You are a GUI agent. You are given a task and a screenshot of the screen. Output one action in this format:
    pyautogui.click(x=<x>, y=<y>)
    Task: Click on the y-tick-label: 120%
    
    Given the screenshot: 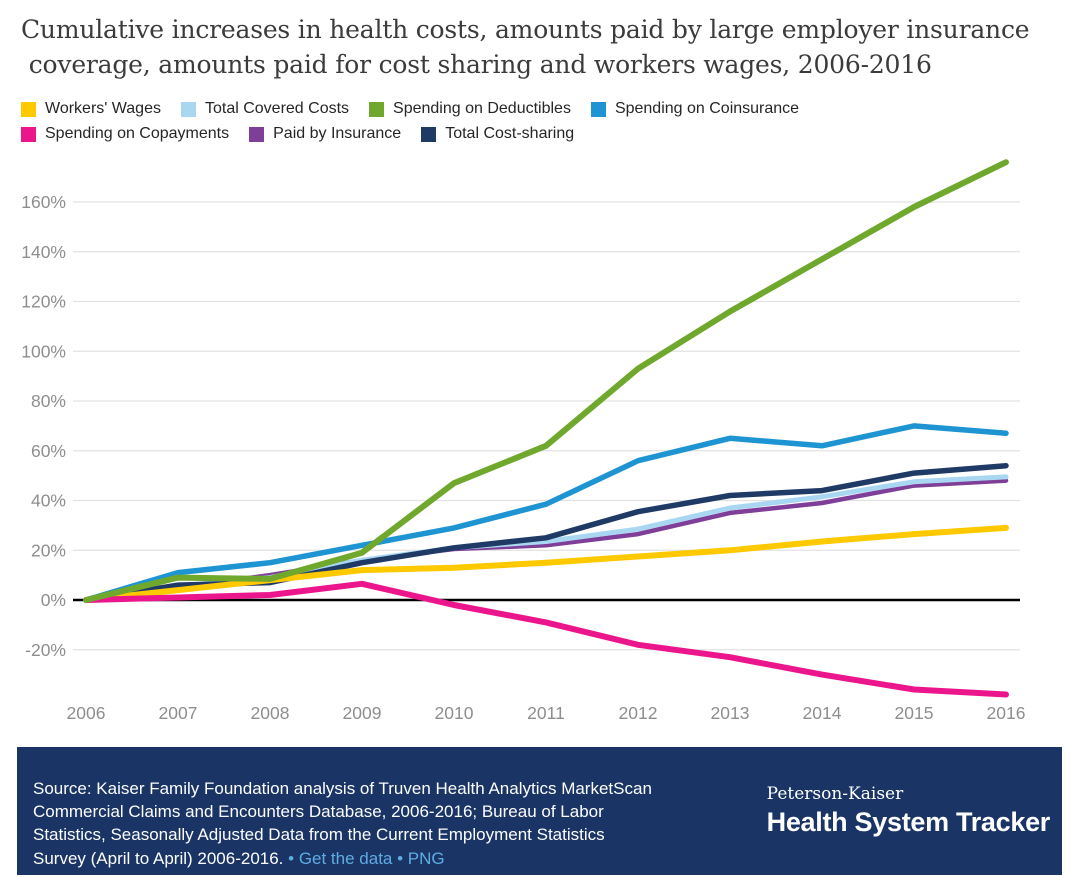 What is the action you would take?
    pyautogui.click(x=43, y=302)
    